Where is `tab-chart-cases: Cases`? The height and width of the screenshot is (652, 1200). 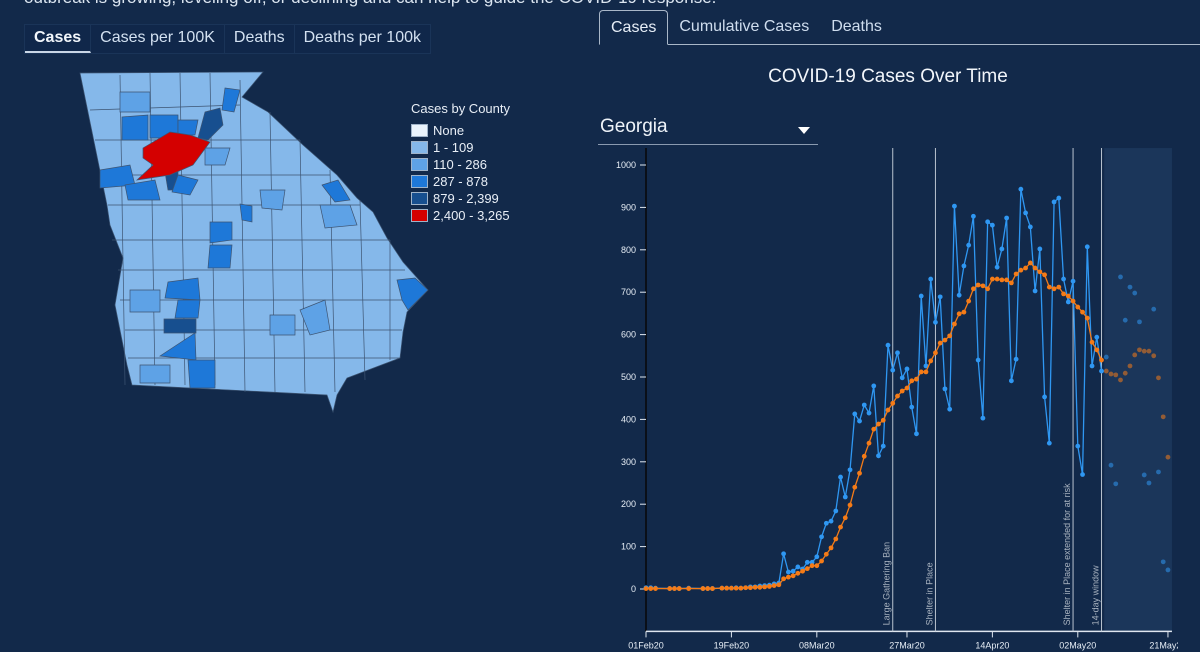
tab-chart-cases: Cases is located at coordinates (634, 27).